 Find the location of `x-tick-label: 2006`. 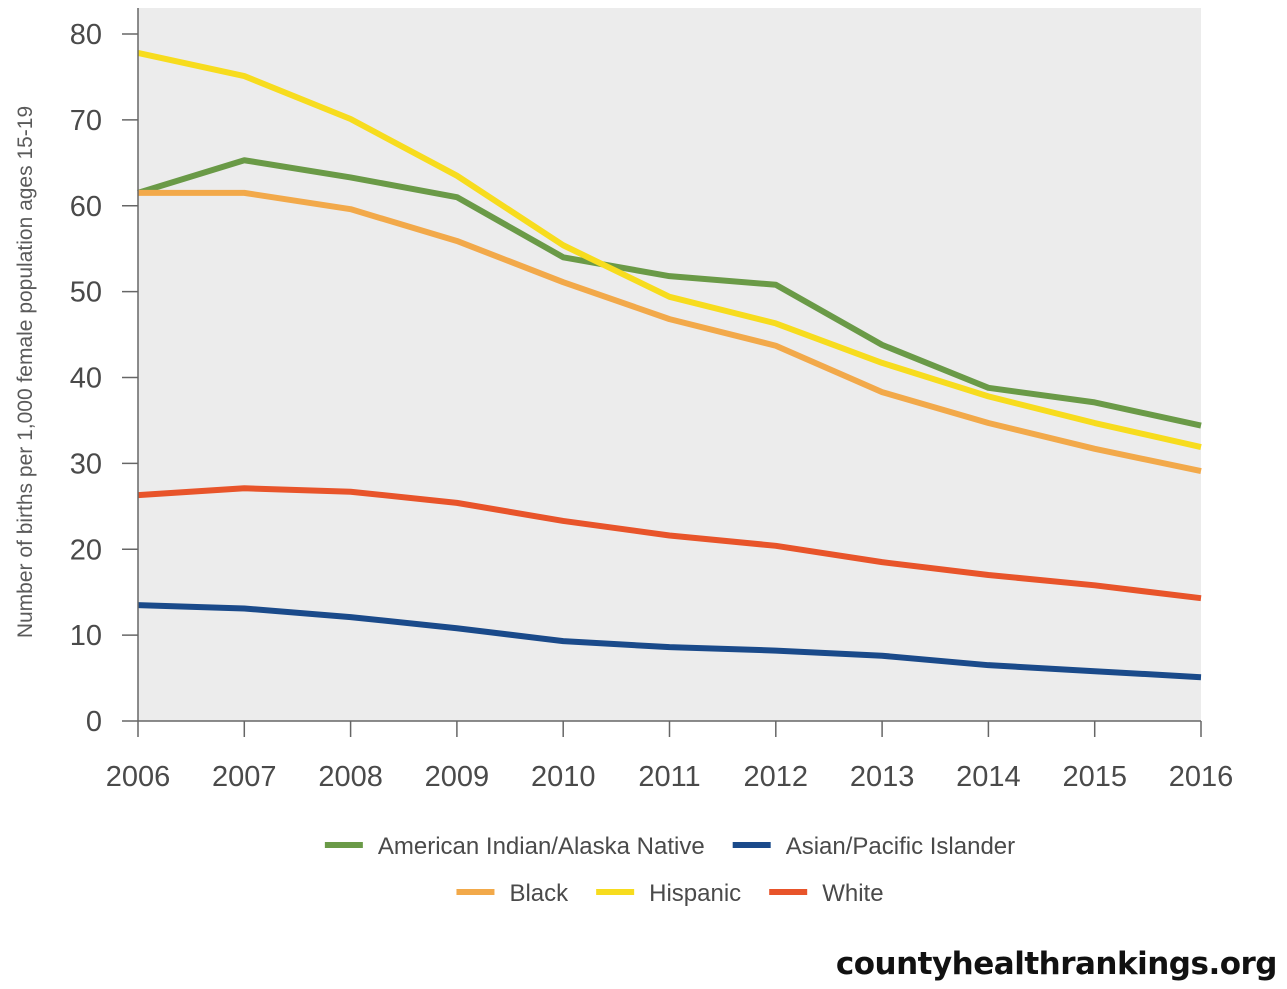

x-tick-label: 2006 is located at coordinates (138, 777).